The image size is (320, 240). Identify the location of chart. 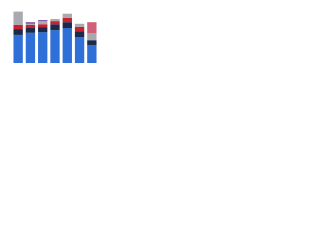
(55, 37).